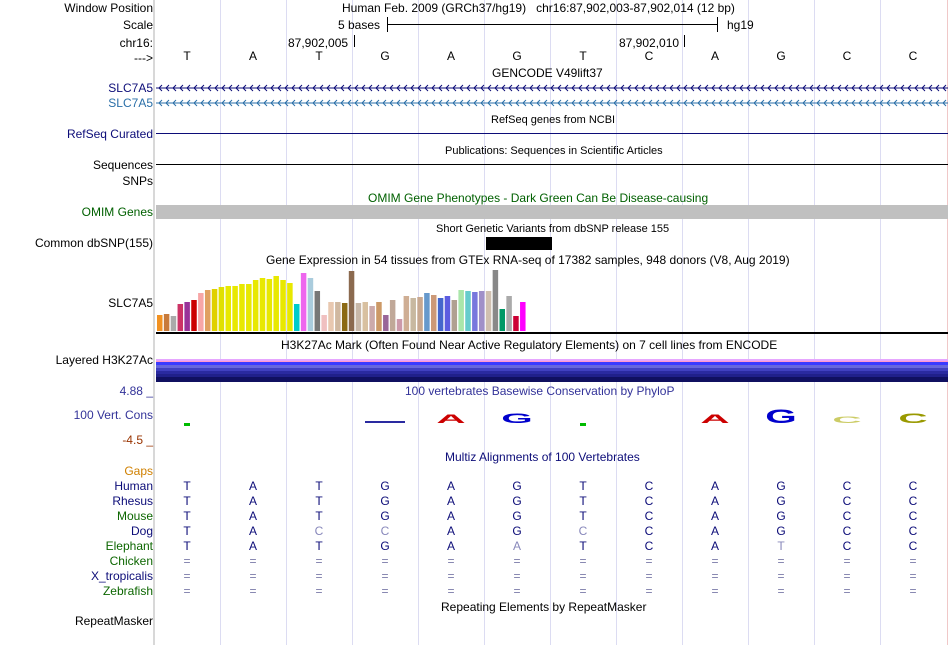  I want to click on multiz-species-label: Elephant, so click(129, 546).